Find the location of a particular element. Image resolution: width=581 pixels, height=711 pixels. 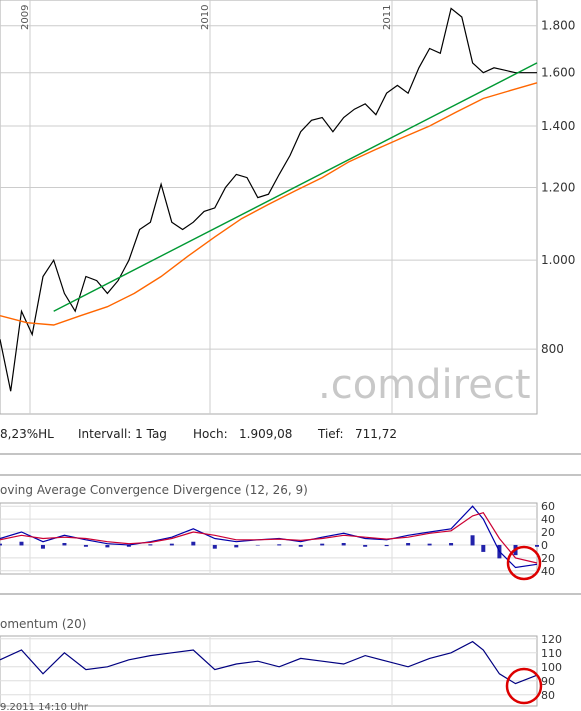

macd-series-line is located at coordinates (269, 537).